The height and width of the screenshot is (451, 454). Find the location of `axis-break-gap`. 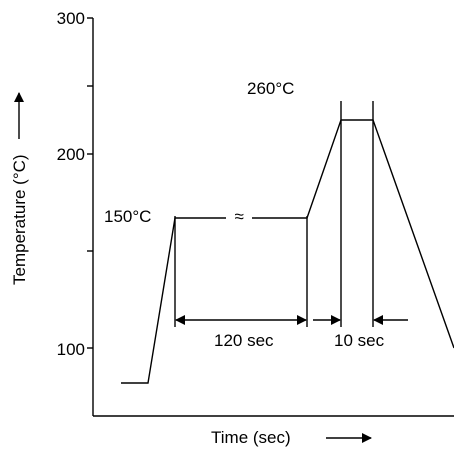

axis-break-gap is located at coordinates (239, 216).